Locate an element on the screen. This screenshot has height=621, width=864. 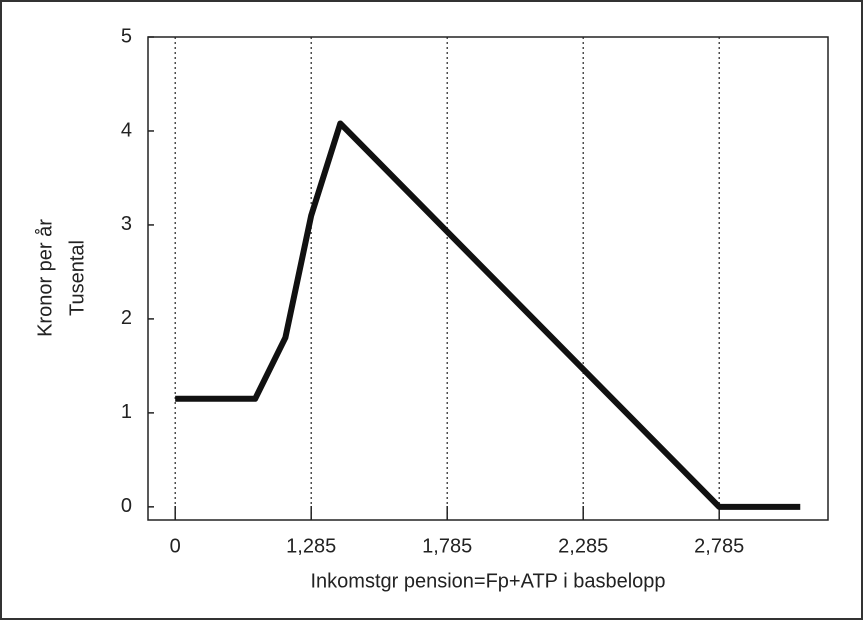
y-tick-label: 4 is located at coordinates (126, 130).